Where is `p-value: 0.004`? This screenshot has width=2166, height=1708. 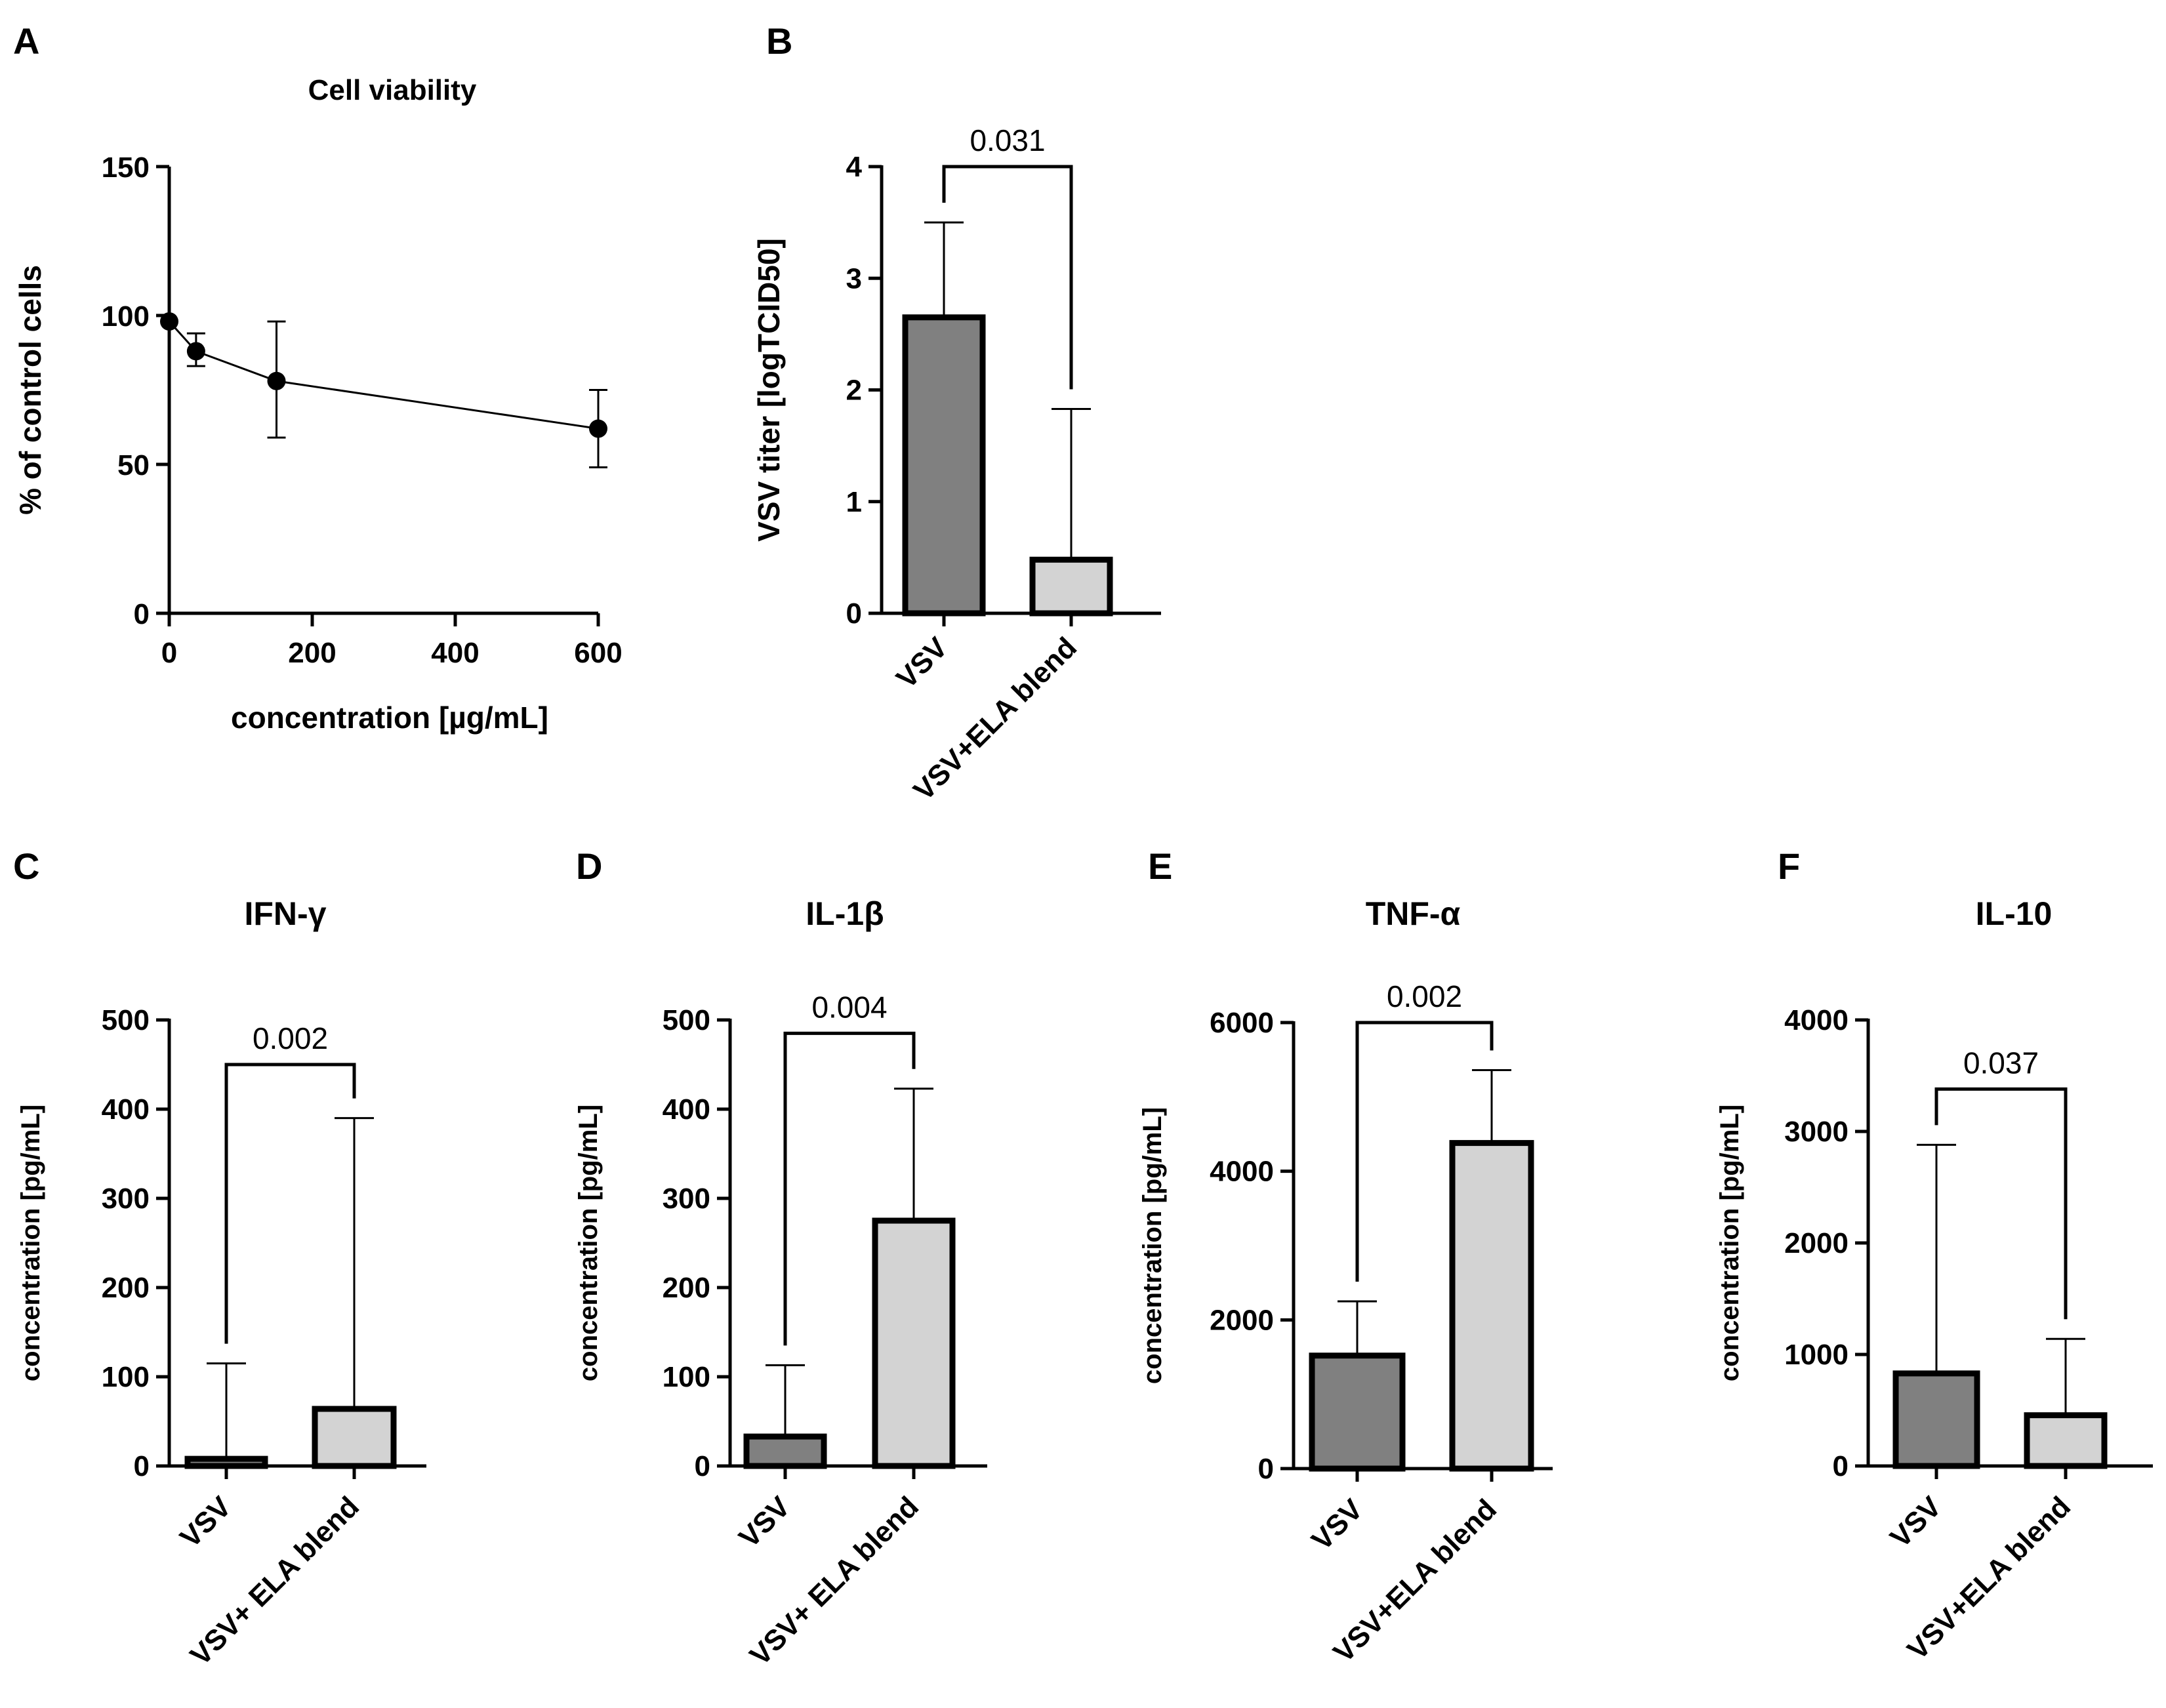 p-value: 0.004 is located at coordinates (849, 1007).